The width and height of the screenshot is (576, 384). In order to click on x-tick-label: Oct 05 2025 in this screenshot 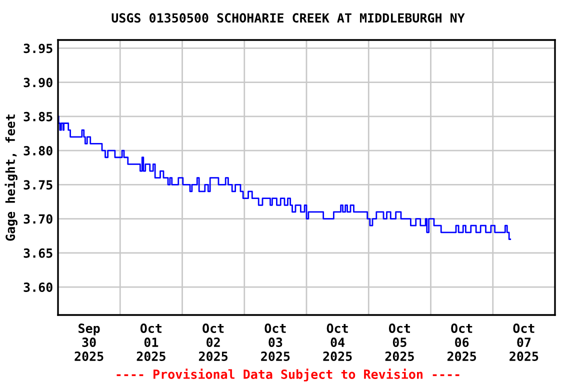, I will do `click(399, 343)`.